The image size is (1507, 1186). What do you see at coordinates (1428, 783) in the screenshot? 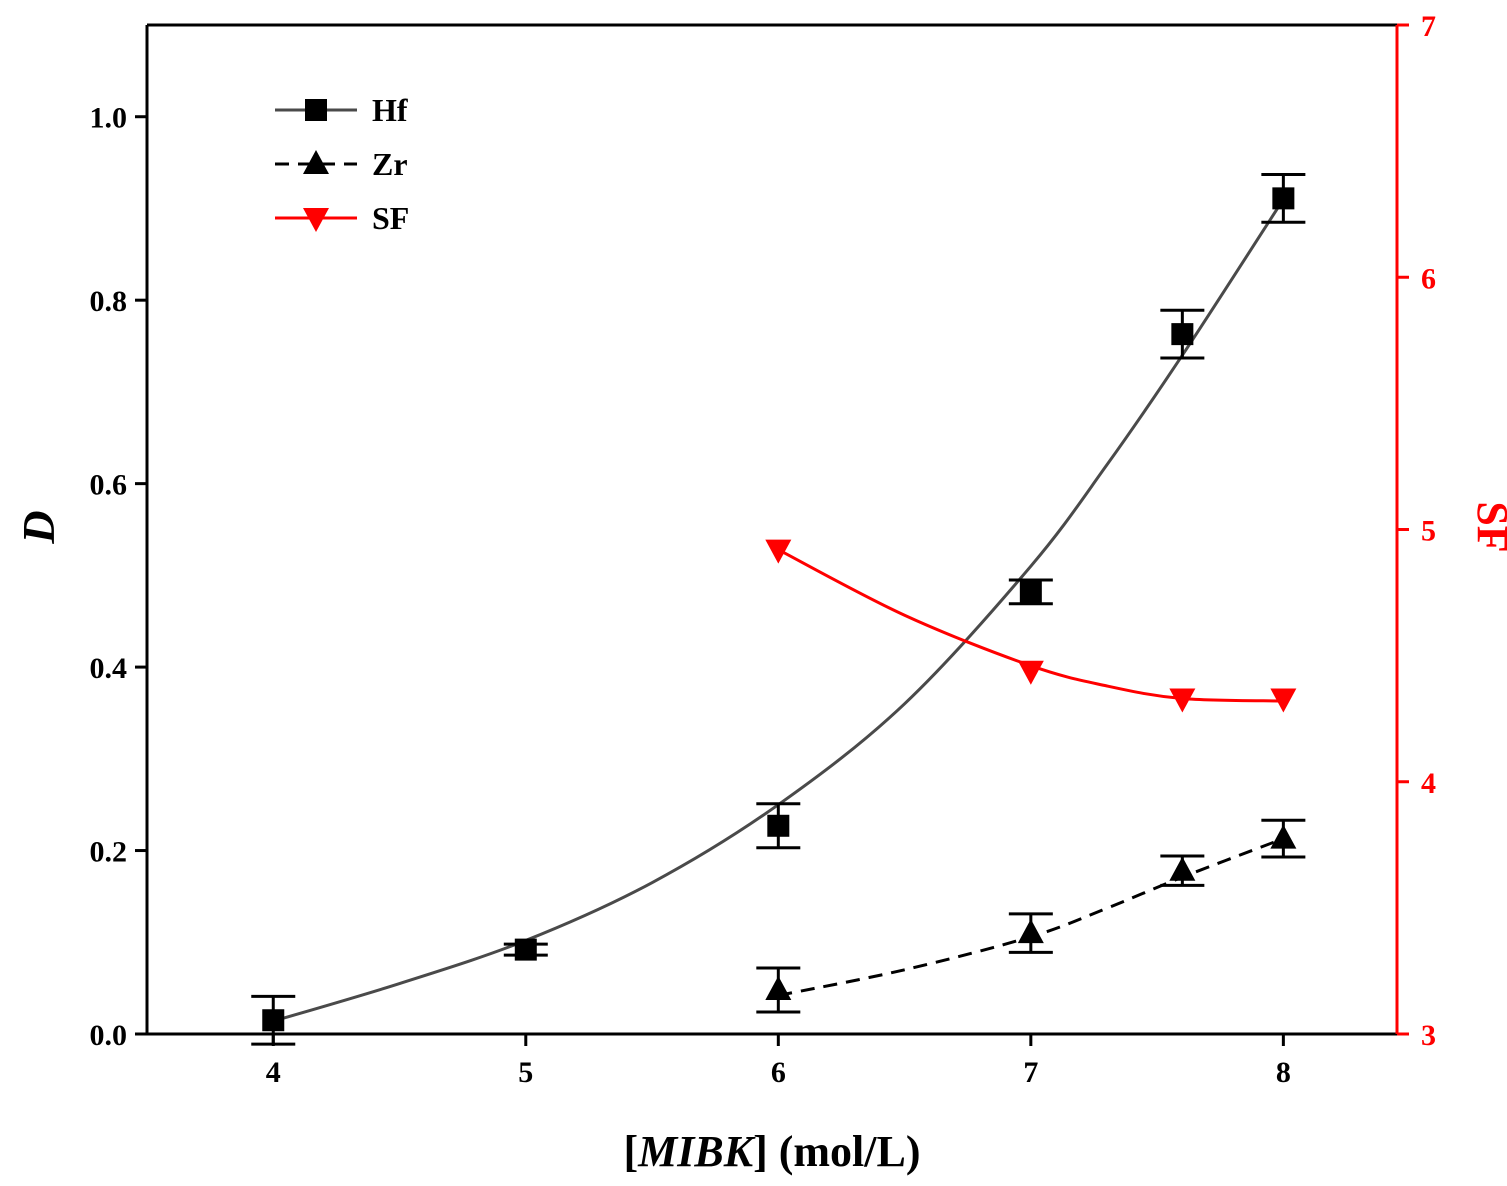
I see `y-right-tick-label: 4` at bounding box center [1428, 783].